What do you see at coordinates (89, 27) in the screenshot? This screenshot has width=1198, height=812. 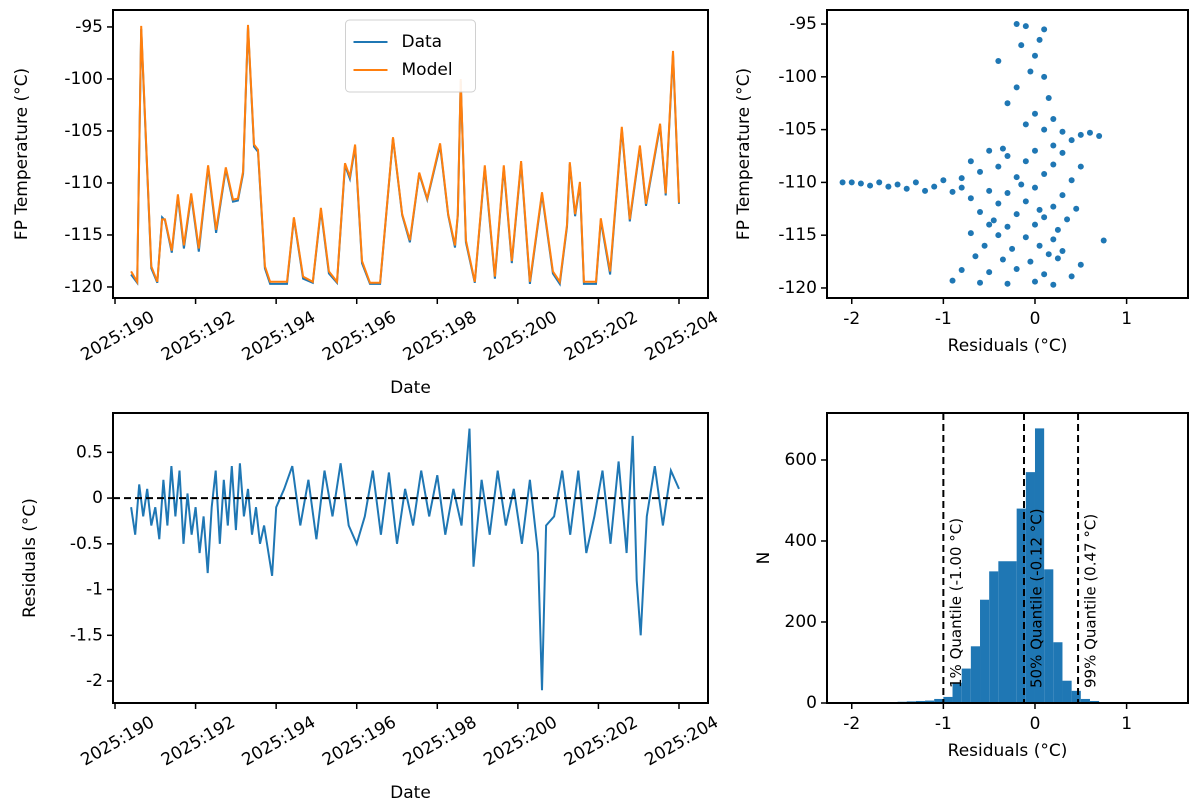 I see `y-tick-label: -95` at bounding box center [89, 27].